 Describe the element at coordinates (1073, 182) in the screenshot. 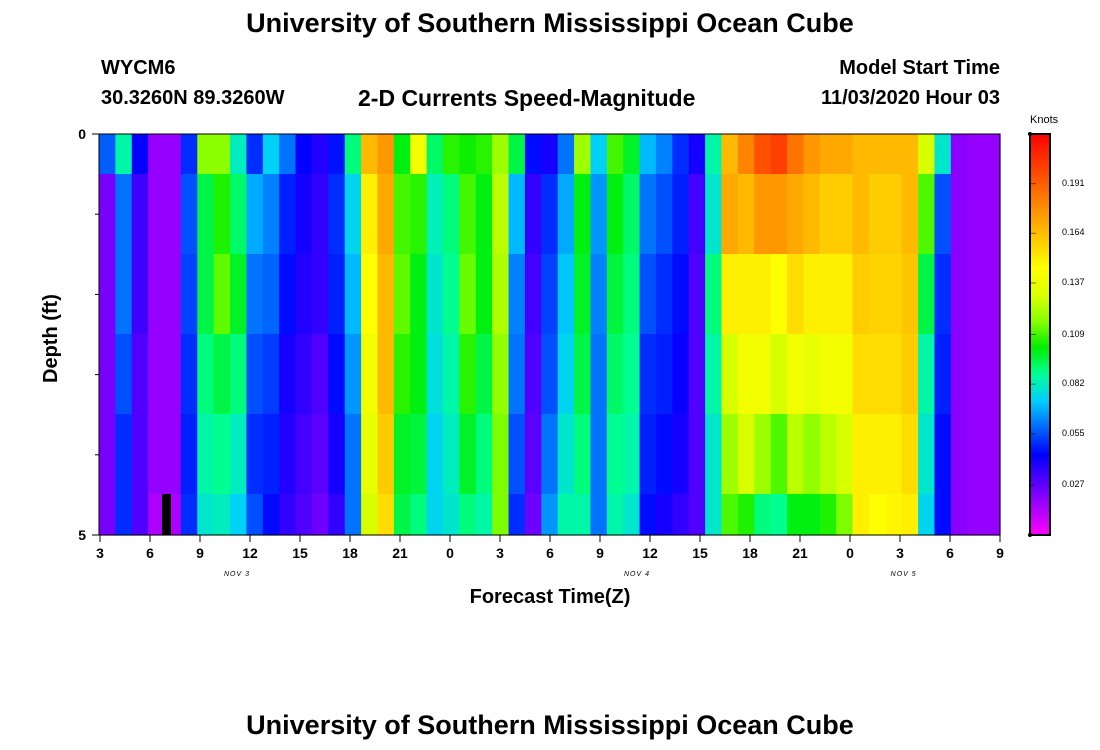

I see `colorbar-tick-label: 0.191` at that location.